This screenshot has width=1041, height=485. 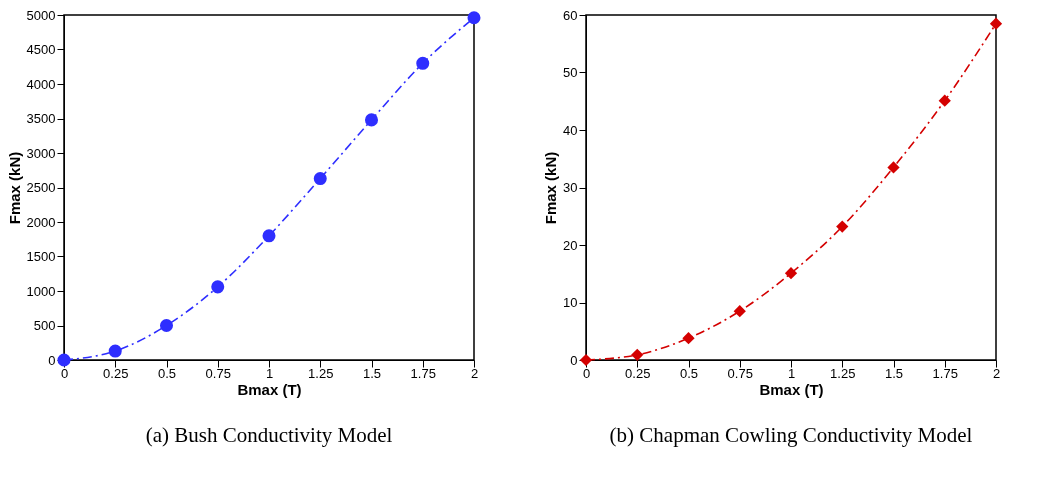 What do you see at coordinates (570, 130) in the screenshot?
I see `y-tick-label: 40` at bounding box center [570, 130].